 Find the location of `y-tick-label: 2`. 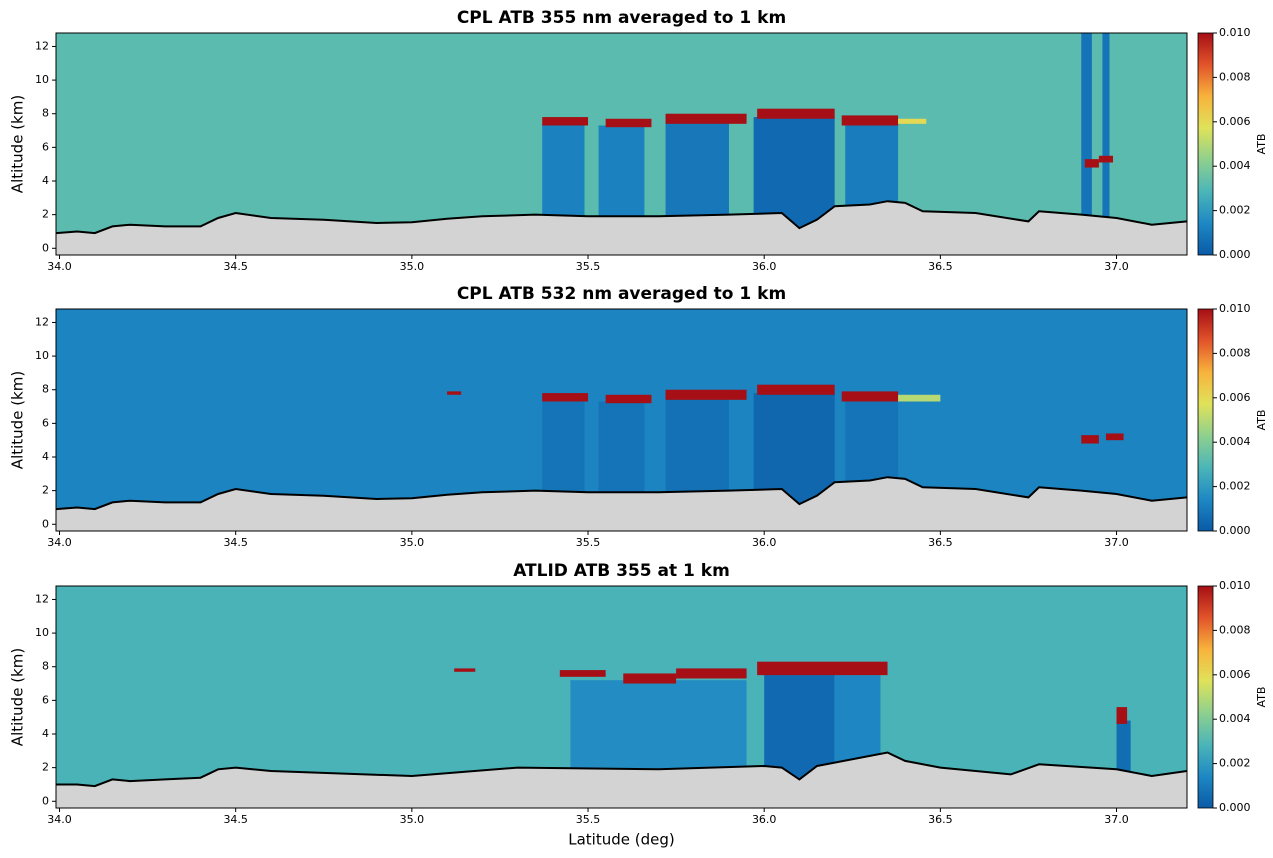

y-tick-label: 2 is located at coordinates (45, 767).